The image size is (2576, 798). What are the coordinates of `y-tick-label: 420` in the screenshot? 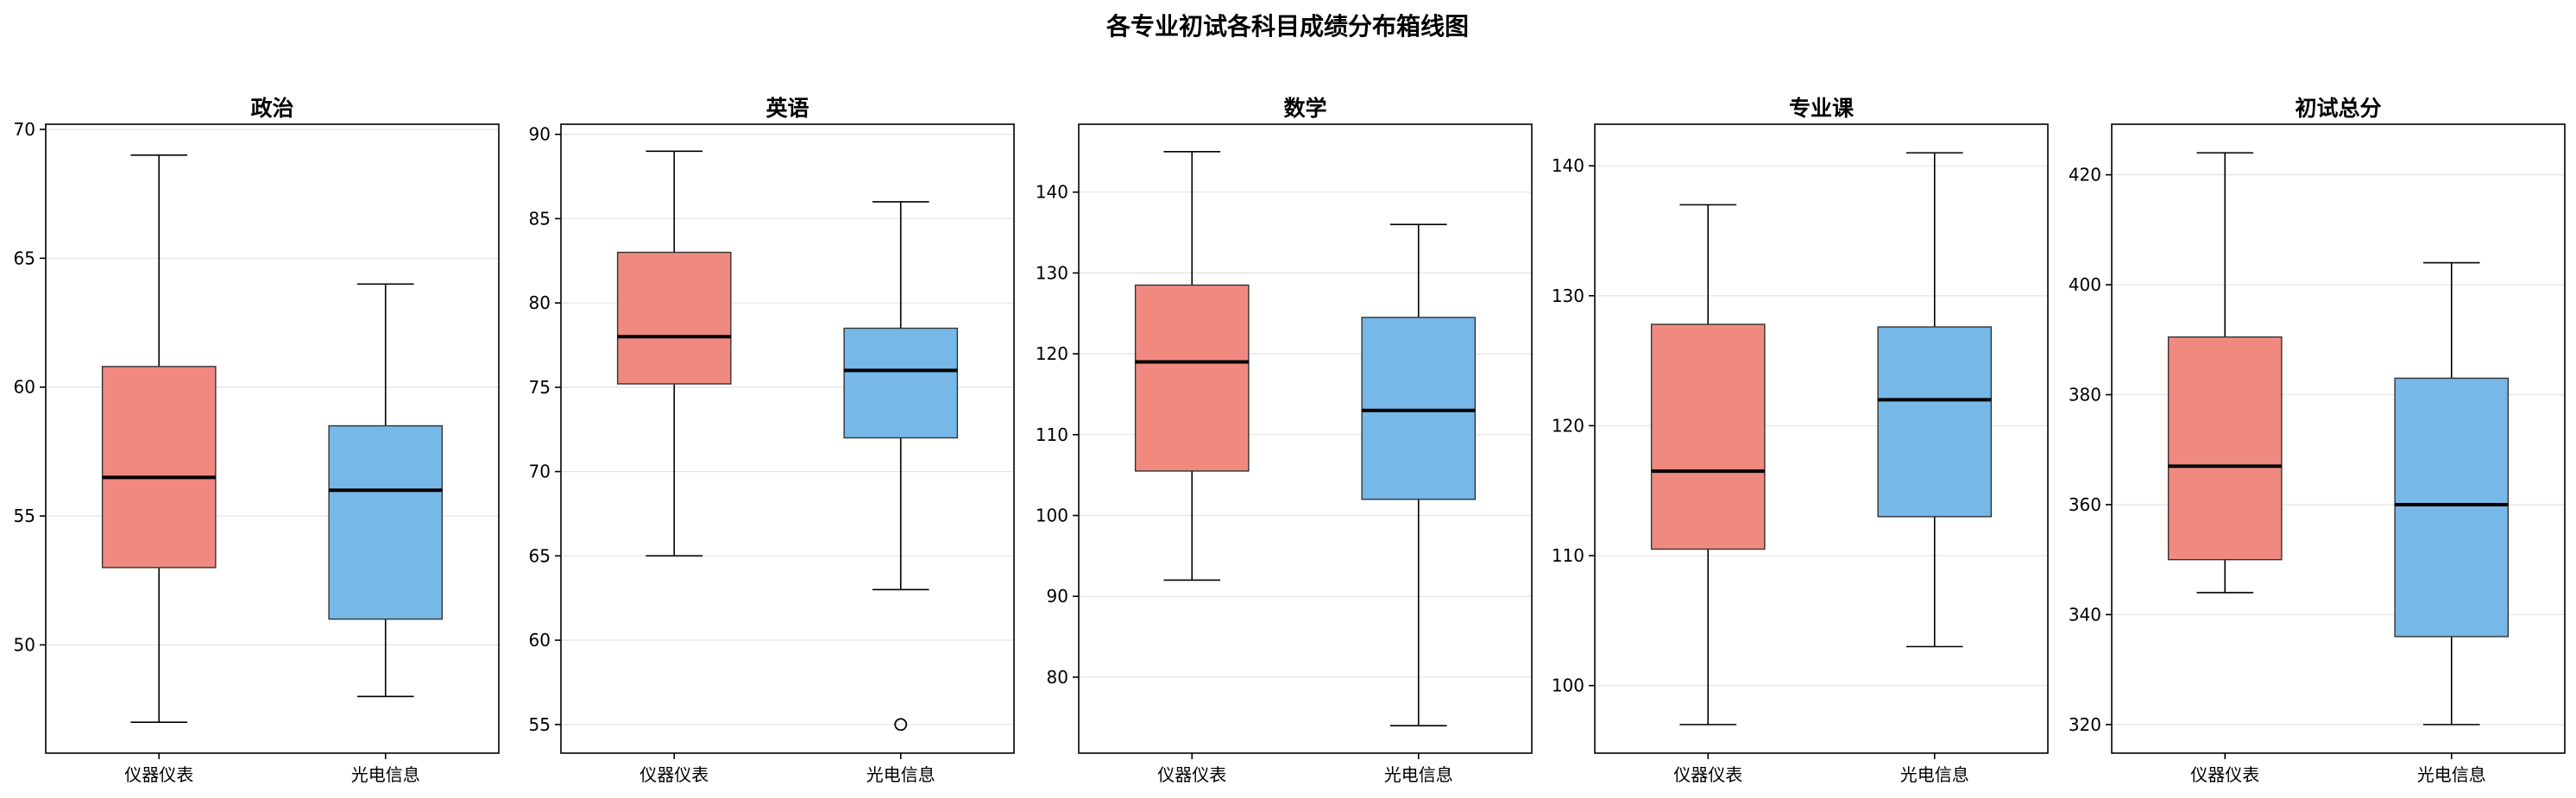 It's located at (2085, 175).